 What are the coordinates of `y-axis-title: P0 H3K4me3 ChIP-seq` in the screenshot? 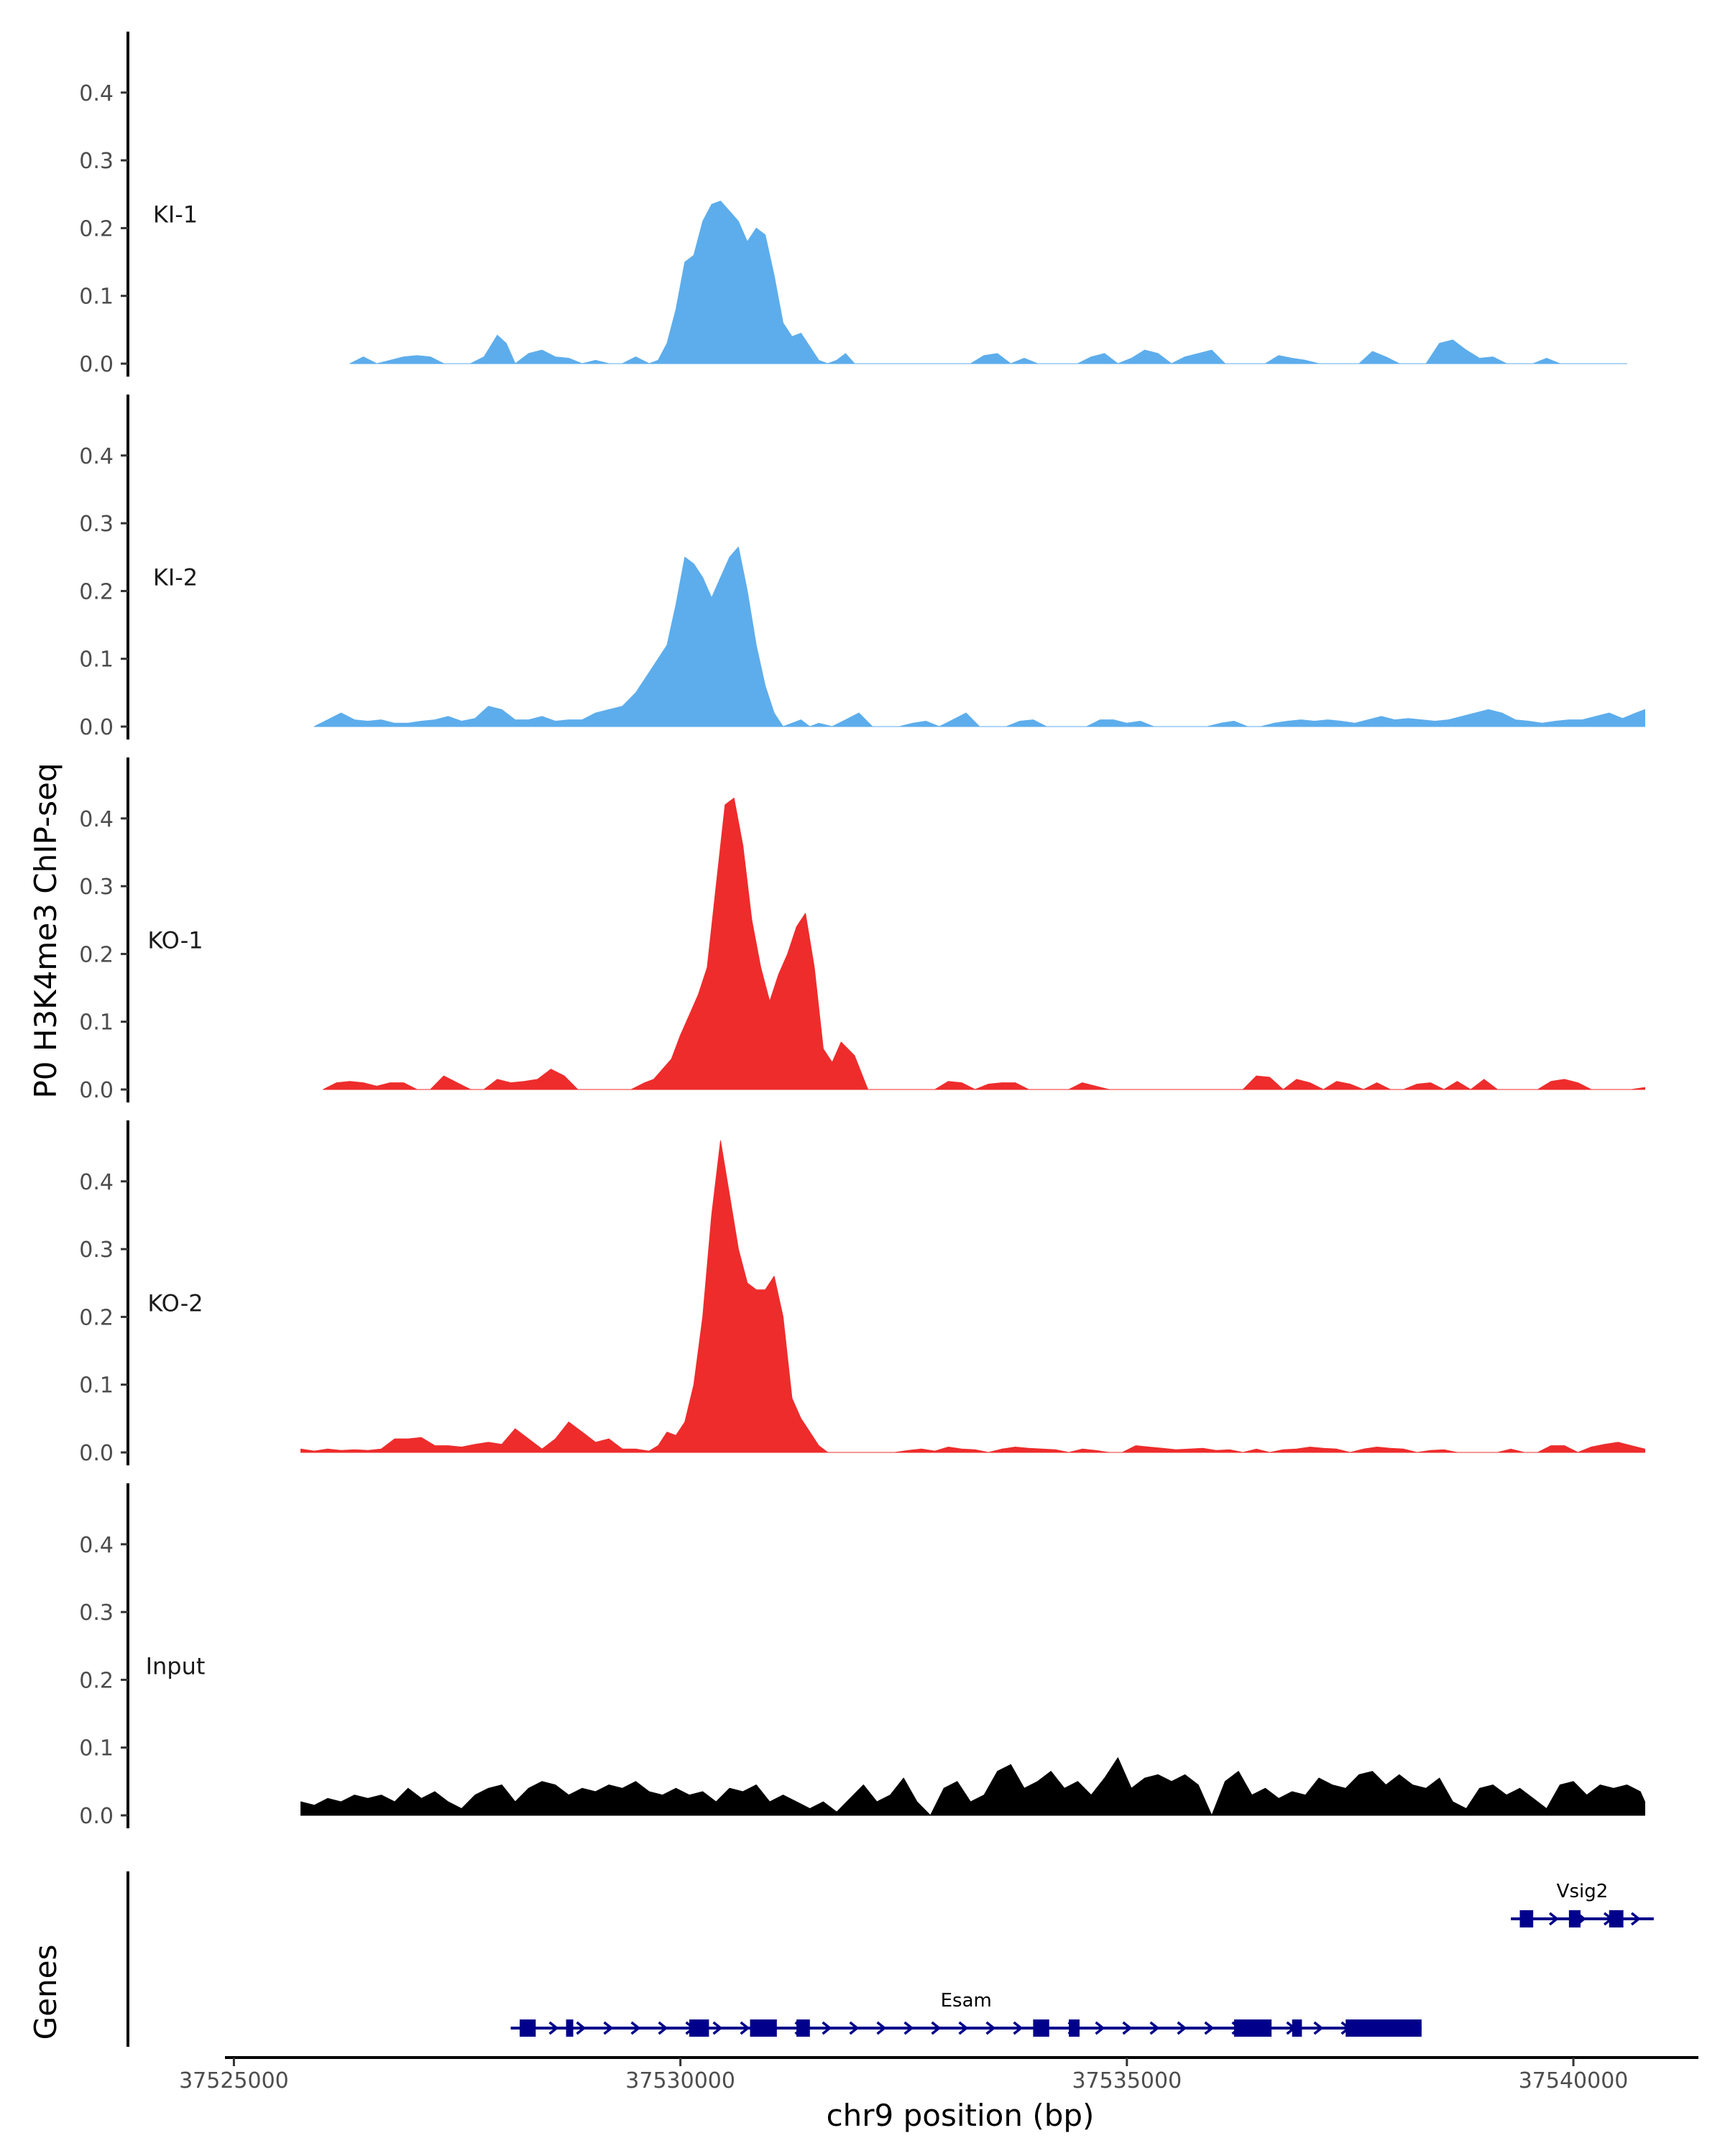 It's located at (45, 931).